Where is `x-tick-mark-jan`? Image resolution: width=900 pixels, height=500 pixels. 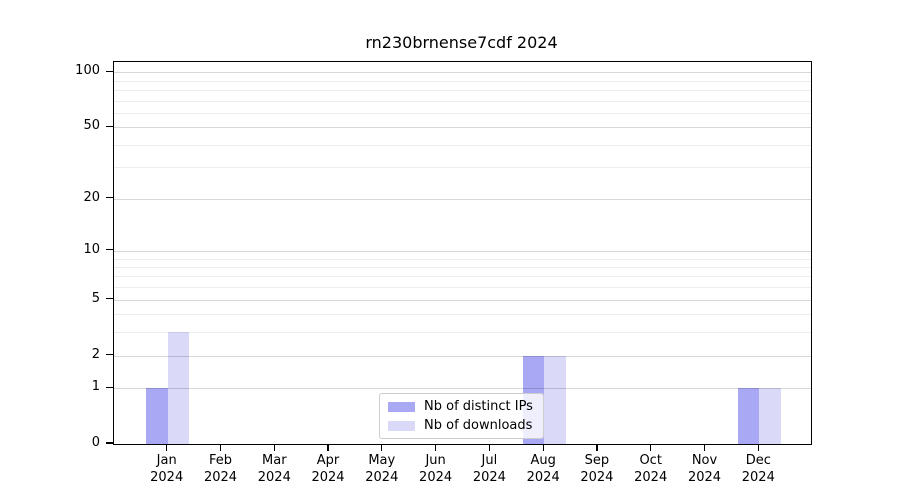 x-tick-mark-jan is located at coordinates (167, 447).